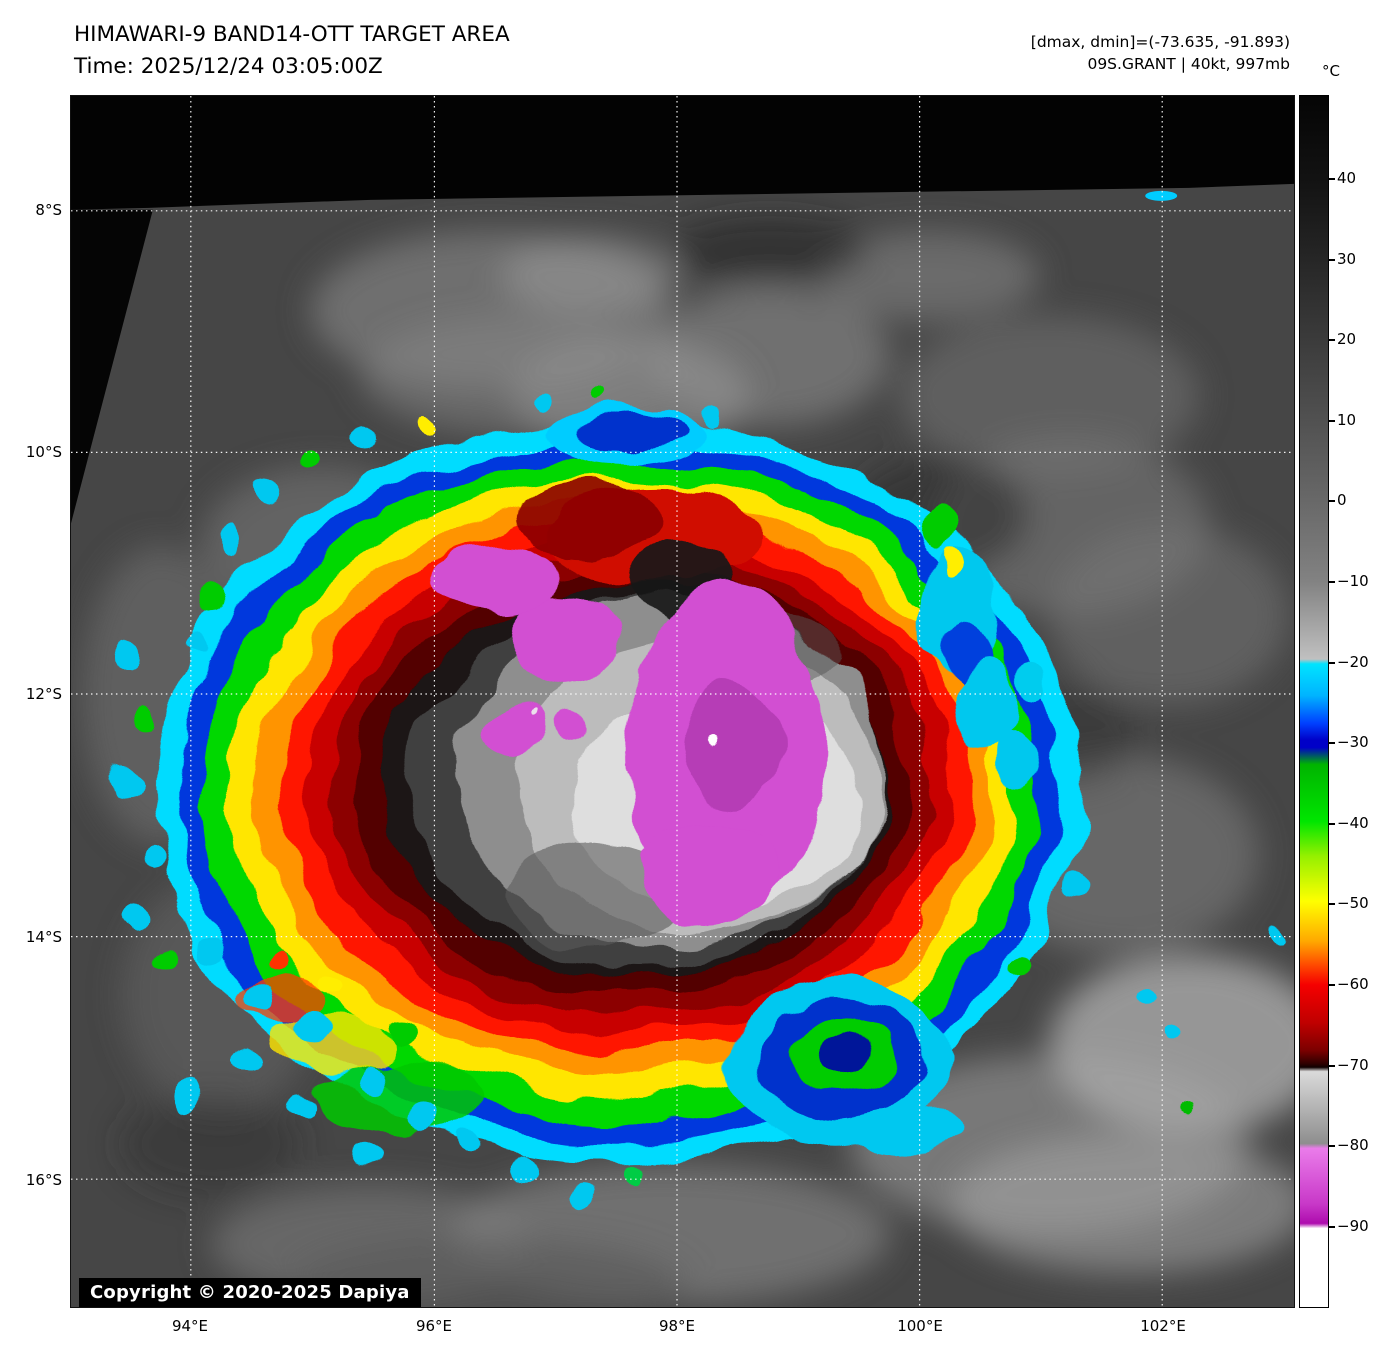 The image size is (1388, 1359). What do you see at coordinates (1314, 701) in the screenshot?
I see `colorbar` at bounding box center [1314, 701].